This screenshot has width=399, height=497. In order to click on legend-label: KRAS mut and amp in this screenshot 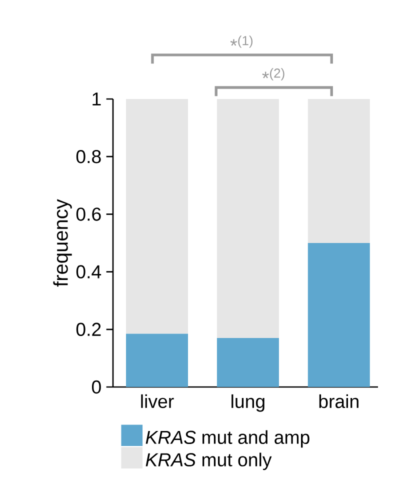, I will do `click(228, 439)`.